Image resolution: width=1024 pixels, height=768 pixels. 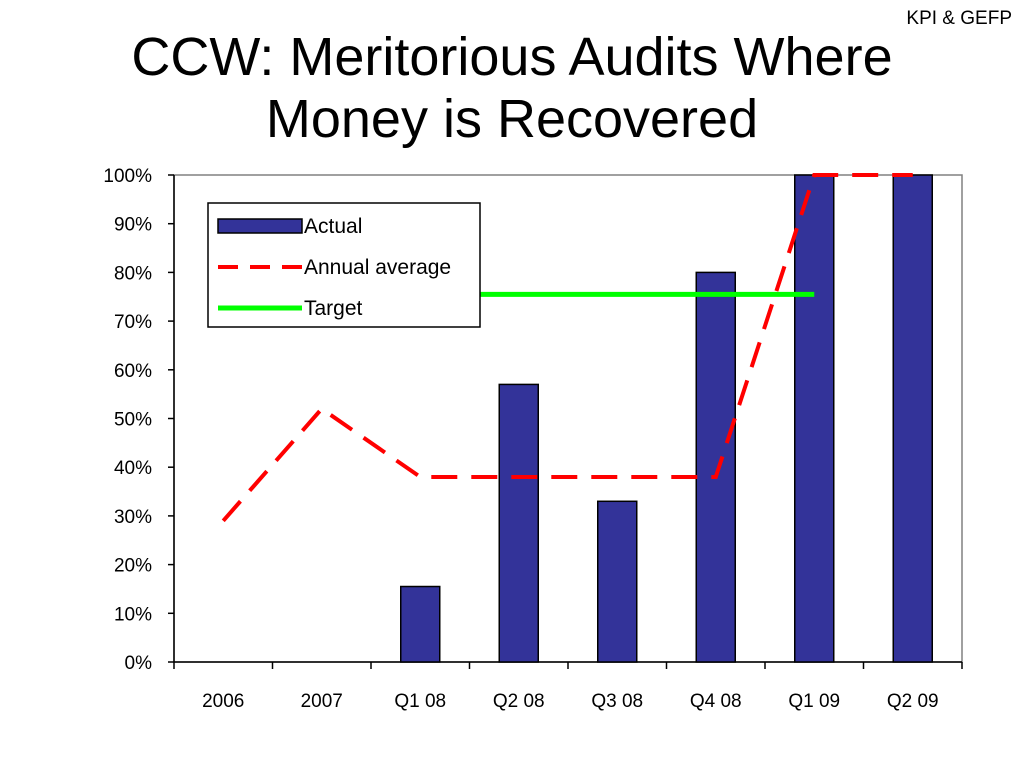 What do you see at coordinates (133, 614) in the screenshot?
I see `y-tick-label: 10%` at bounding box center [133, 614].